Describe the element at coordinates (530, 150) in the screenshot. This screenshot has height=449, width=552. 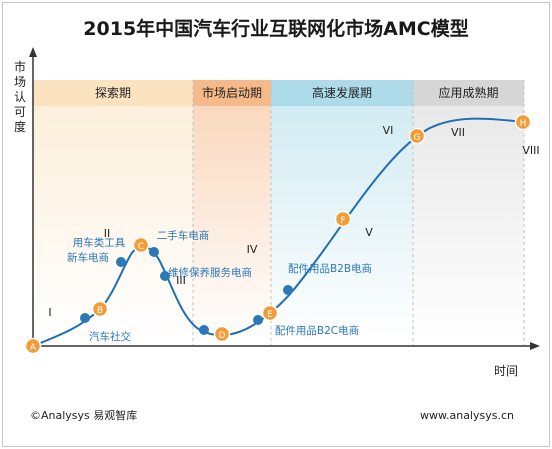
I see `phase-numeral-8: VIII` at that location.